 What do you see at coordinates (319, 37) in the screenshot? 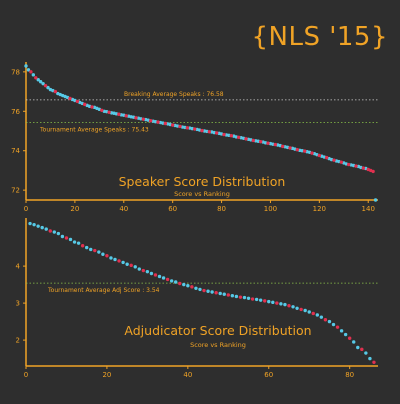
I see `brand-title: {NLS '15}` at bounding box center [319, 37].